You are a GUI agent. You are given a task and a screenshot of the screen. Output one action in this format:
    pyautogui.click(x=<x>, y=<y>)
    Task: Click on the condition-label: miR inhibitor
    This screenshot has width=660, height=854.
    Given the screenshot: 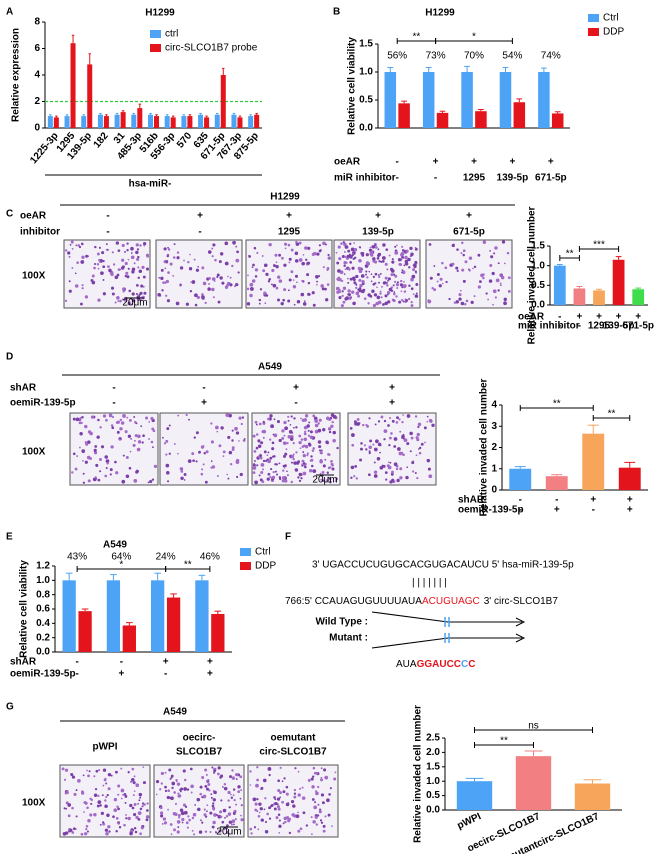 What is the action you would take?
    pyautogui.click(x=549, y=326)
    